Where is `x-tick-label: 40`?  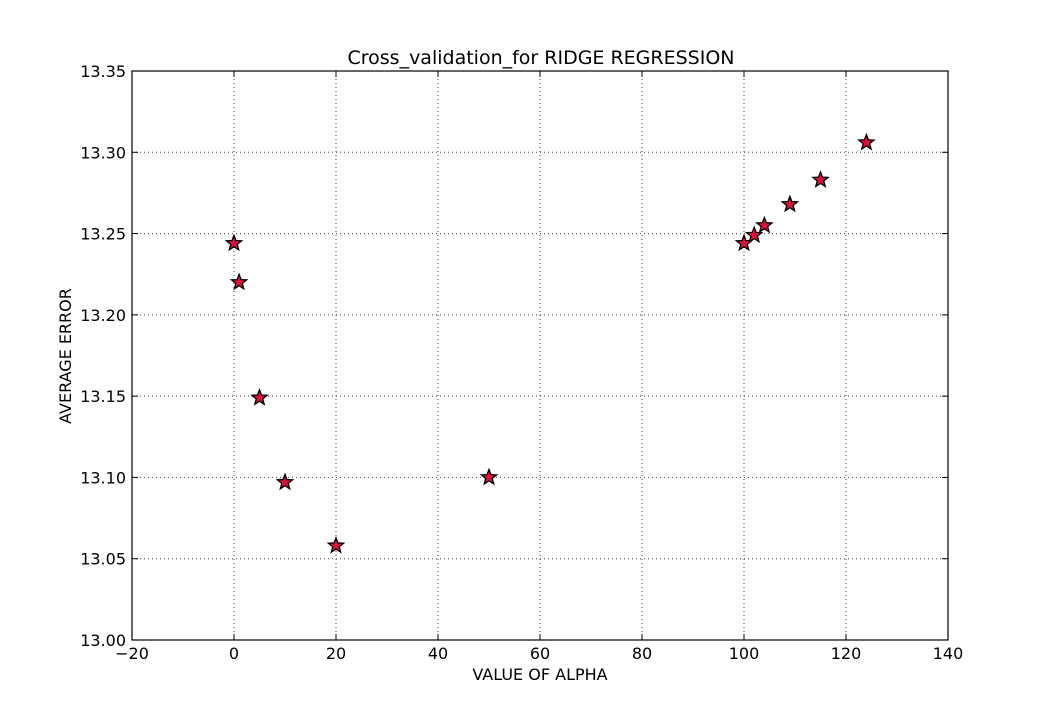 x-tick-label: 40 is located at coordinates (438, 653).